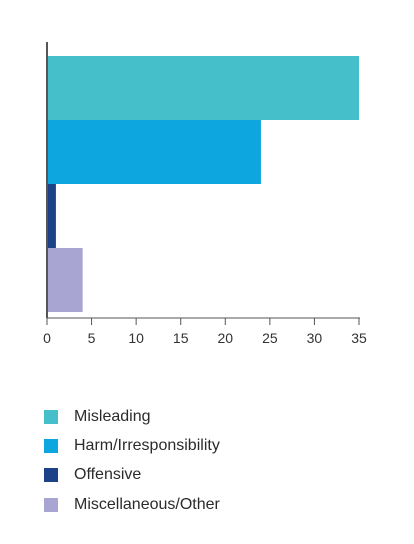 The width and height of the screenshot is (414, 544). What do you see at coordinates (147, 504) in the screenshot?
I see `legend-label-miscellaneous-other: Miscellaneous/Other` at bounding box center [147, 504].